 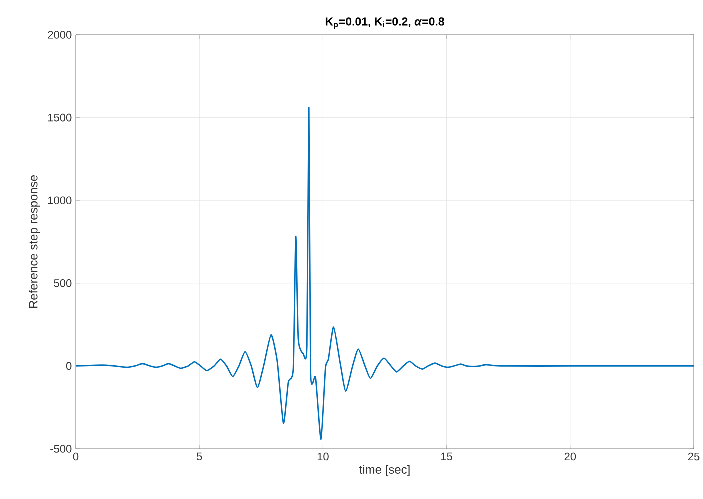 What do you see at coordinates (63, 283) in the screenshot?
I see `y-tick-label: 500` at bounding box center [63, 283].